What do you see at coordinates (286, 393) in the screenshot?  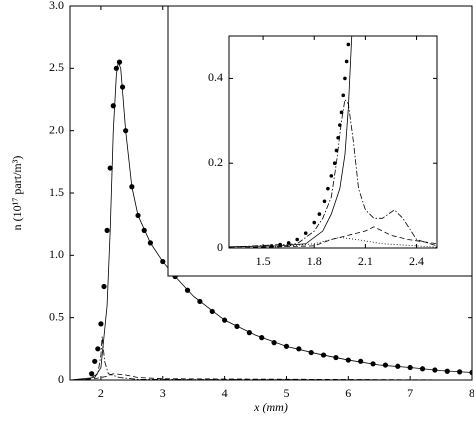 I see `x-tick-label: 5` at bounding box center [286, 393].